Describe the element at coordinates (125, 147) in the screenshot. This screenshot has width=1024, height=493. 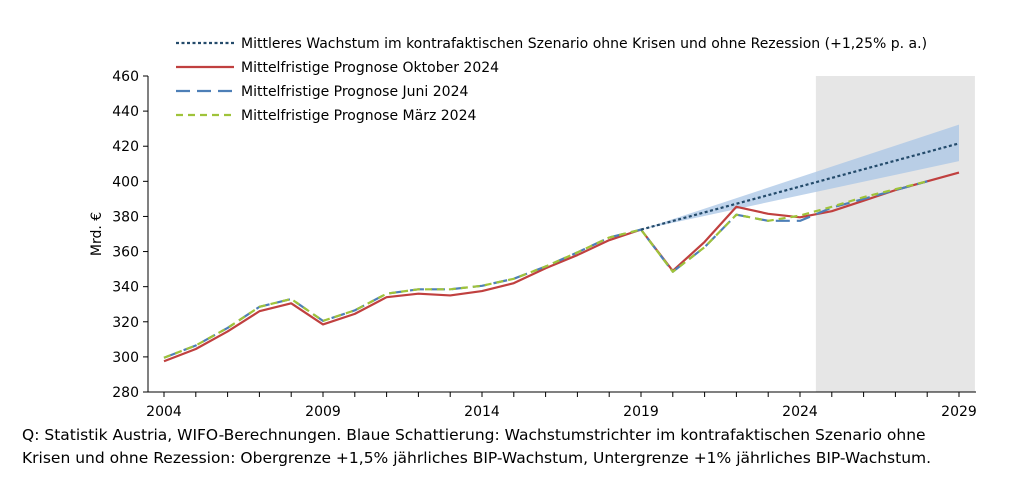
I see `y-tick-label: 420` at that location.